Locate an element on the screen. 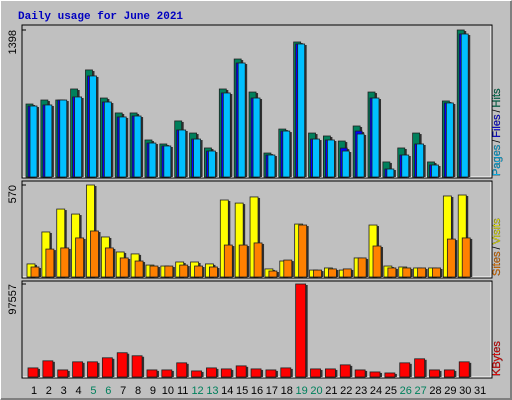  y-tick-label: 97557 is located at coordinates (13, 299).